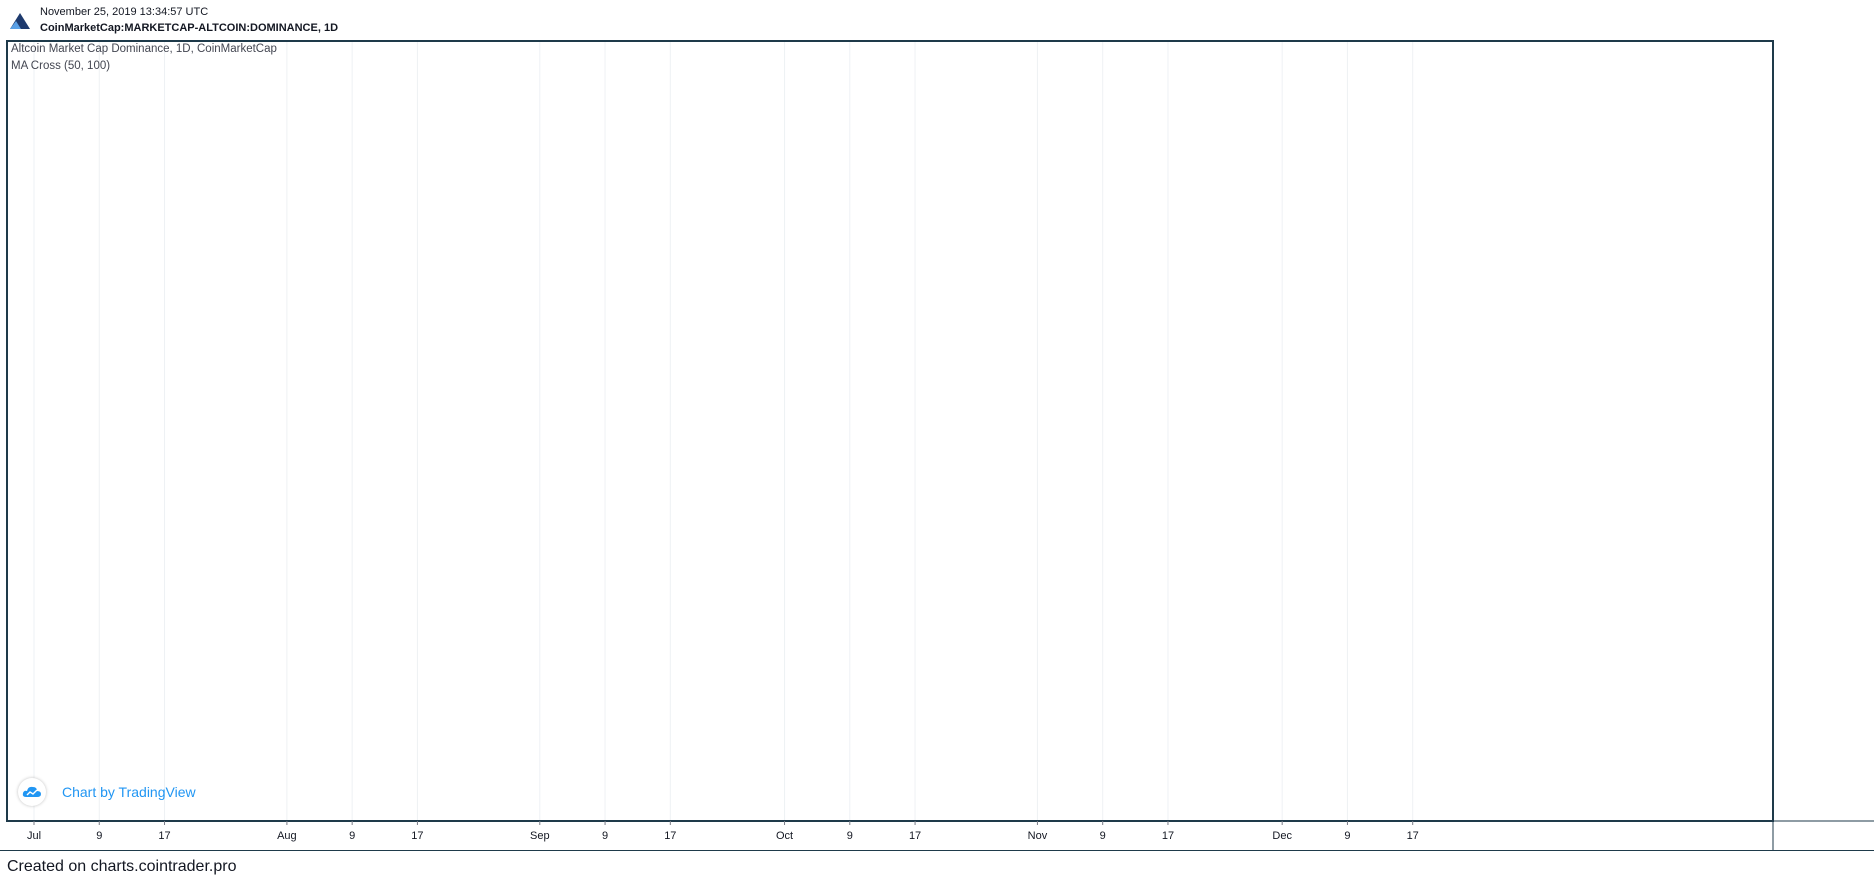 This screenshot has height=881, width=1874. What do you see at coordinates (124, 12) in the screenshot?
I see `snapshot-timestamp: November 25, 2019 13:34:57 UTC` at bounding box center [124, 12].